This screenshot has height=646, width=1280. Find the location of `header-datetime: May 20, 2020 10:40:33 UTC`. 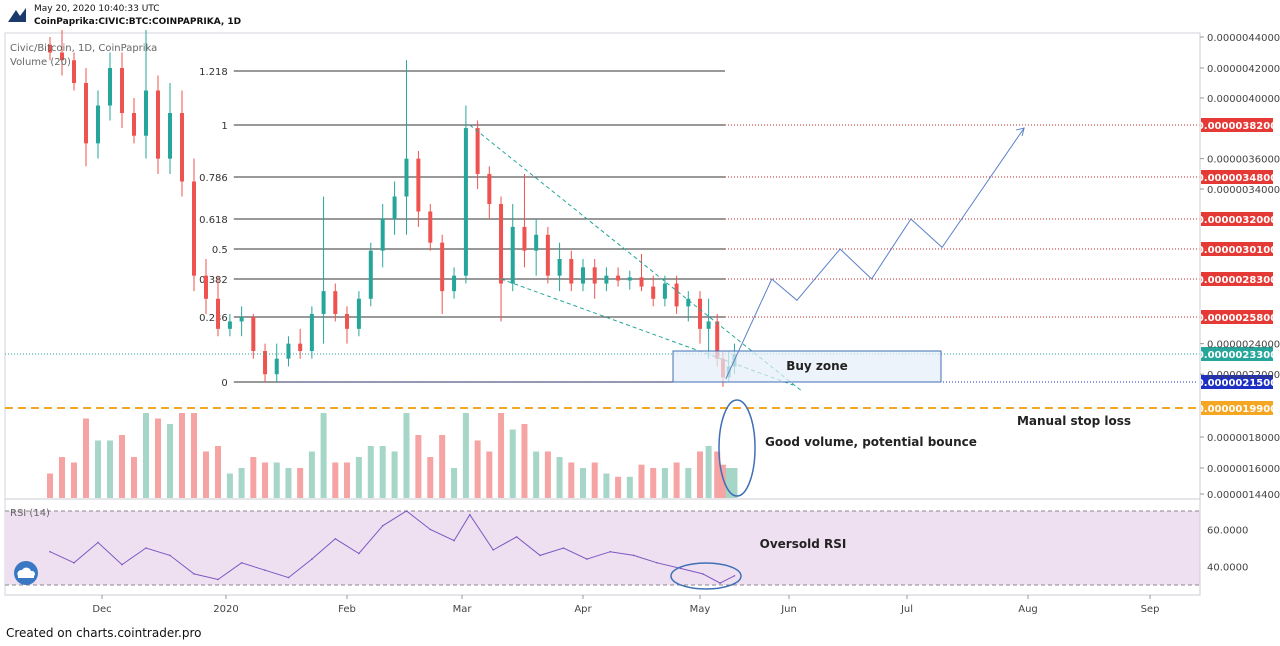

header-datetime: May 20, 2020 10:40:33 UTC is located at coordinates (97, 9).